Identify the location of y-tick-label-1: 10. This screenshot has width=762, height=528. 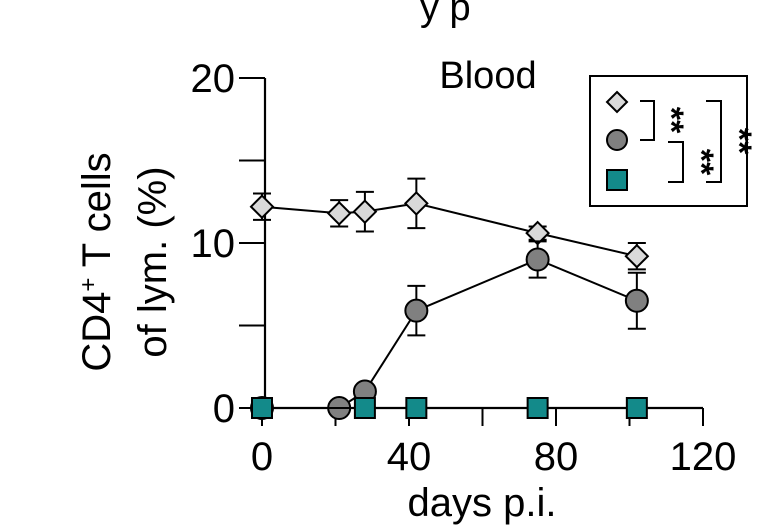
(213, 244).